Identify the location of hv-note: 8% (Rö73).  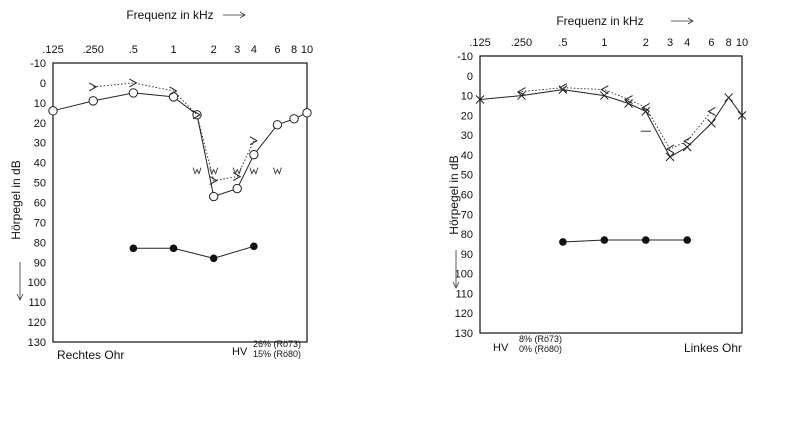
(540, 339).